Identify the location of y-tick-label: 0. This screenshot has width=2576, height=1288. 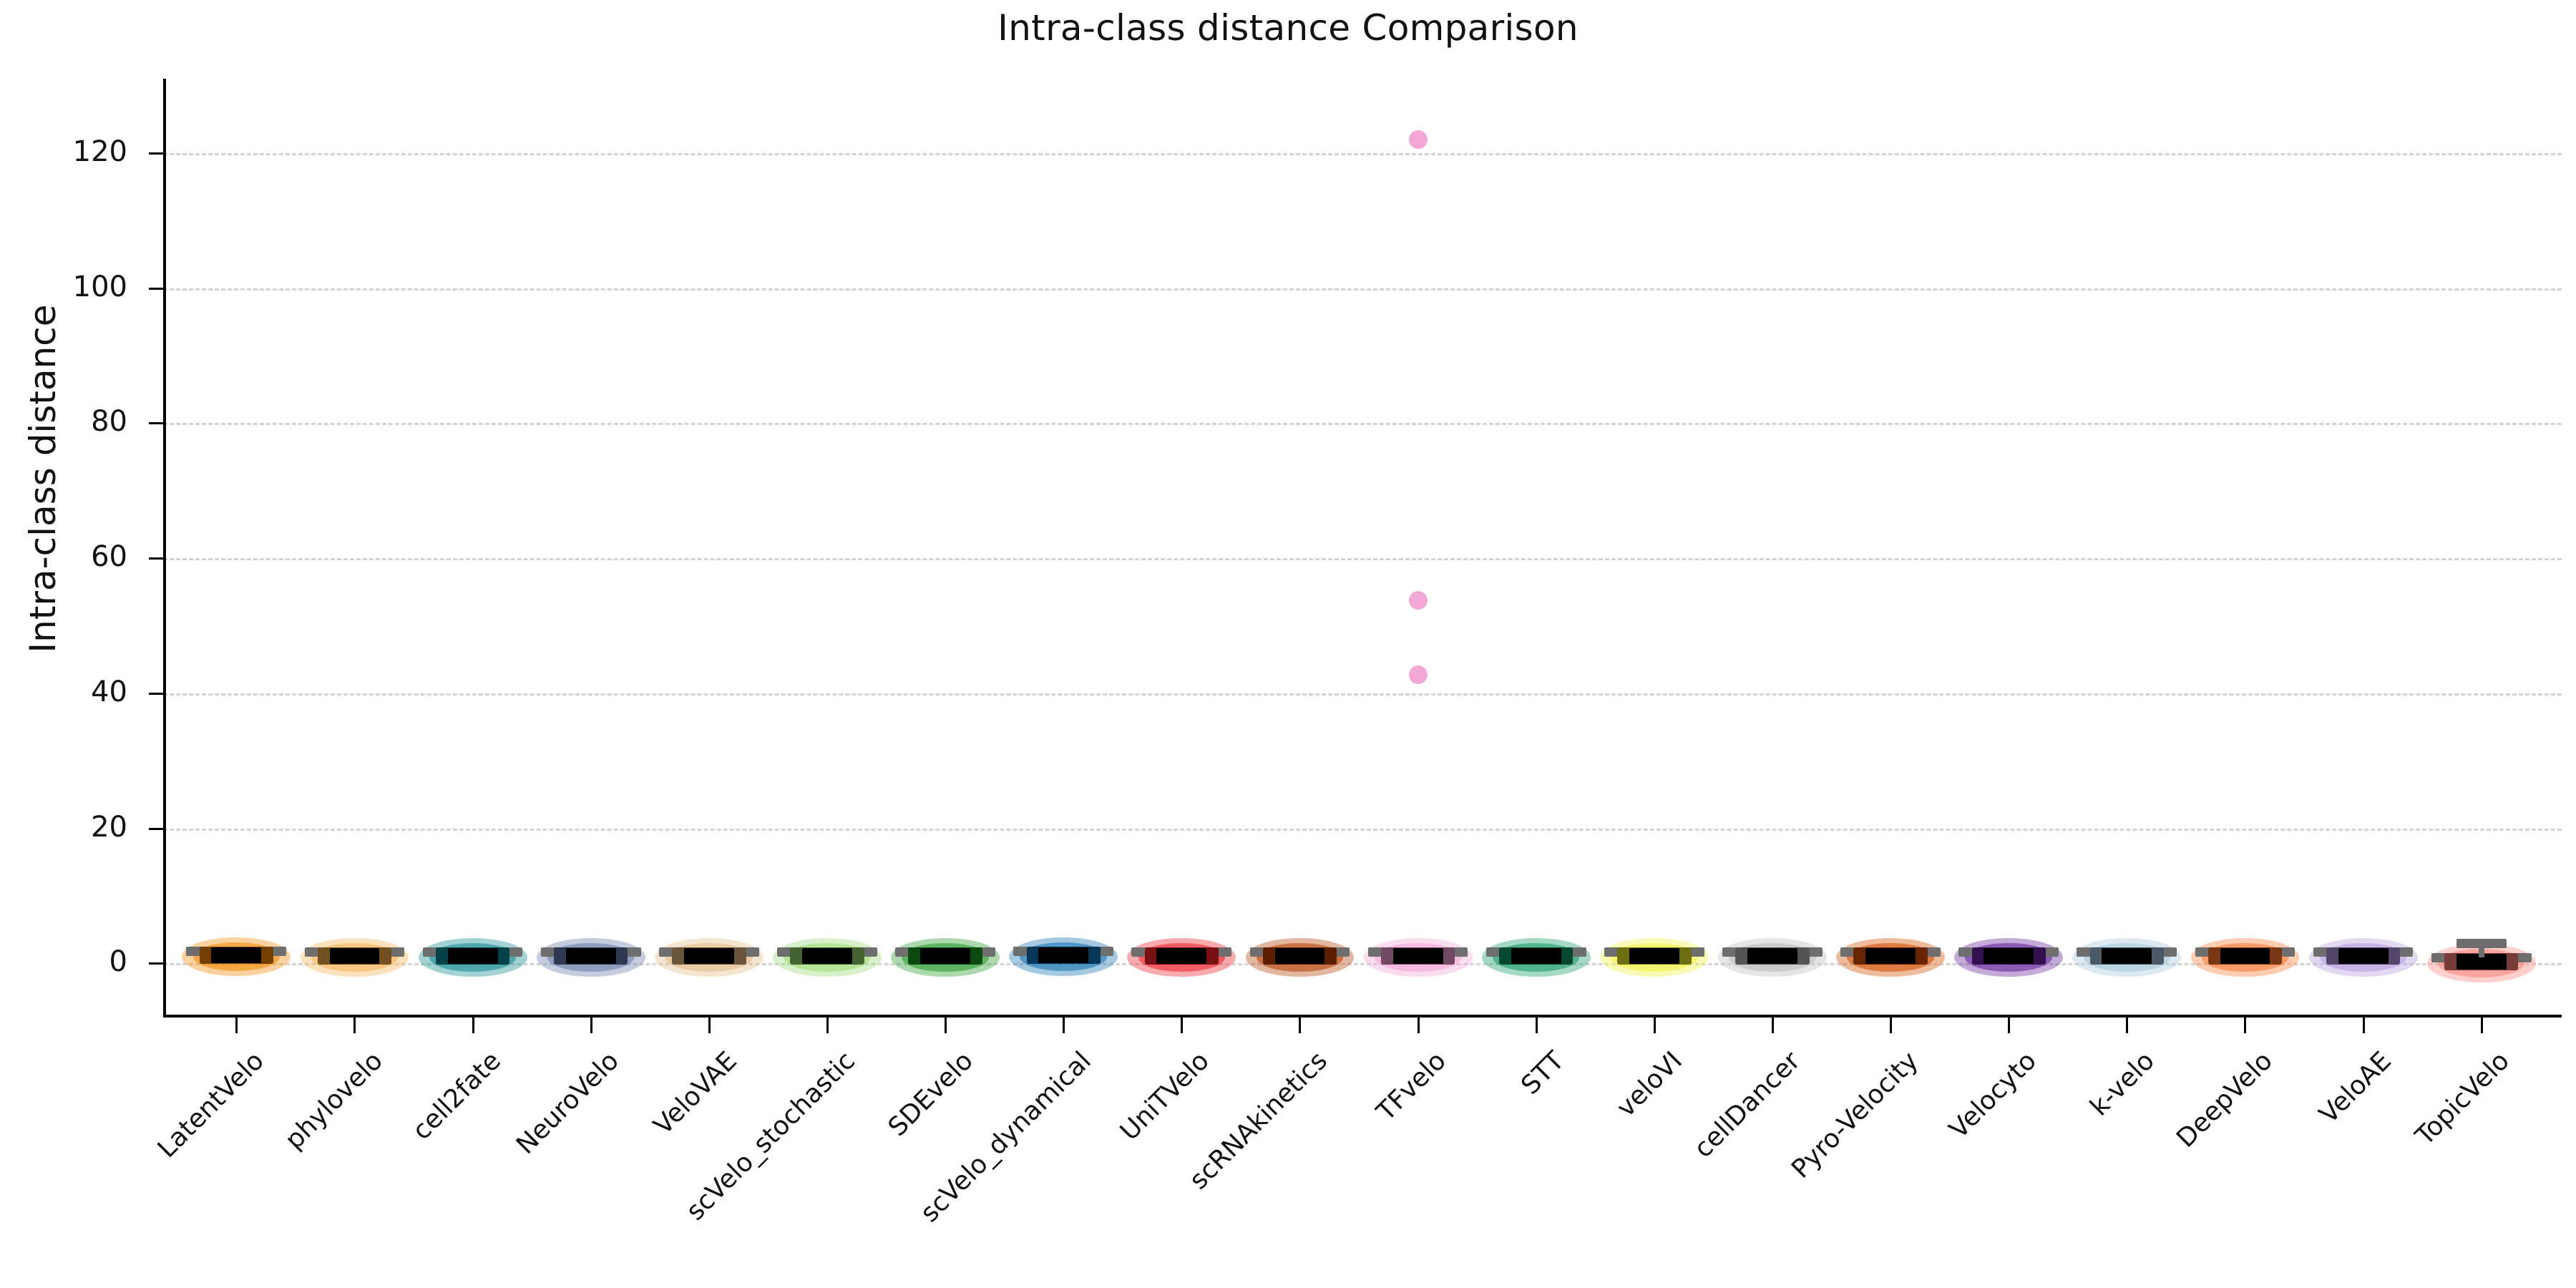
(118, 962).